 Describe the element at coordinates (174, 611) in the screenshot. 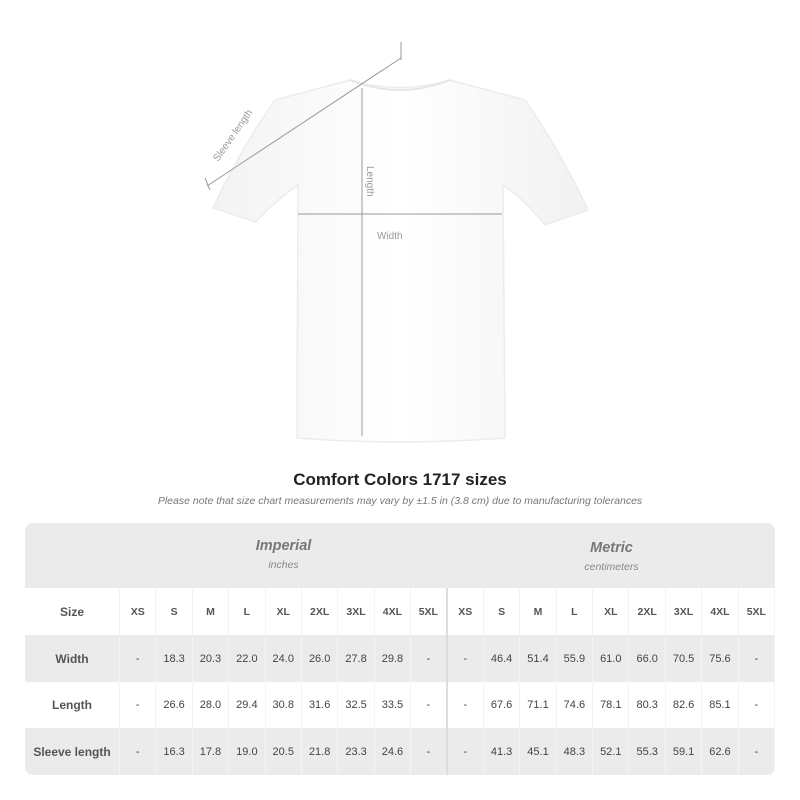

I see `imperial-cell: S` at that location.